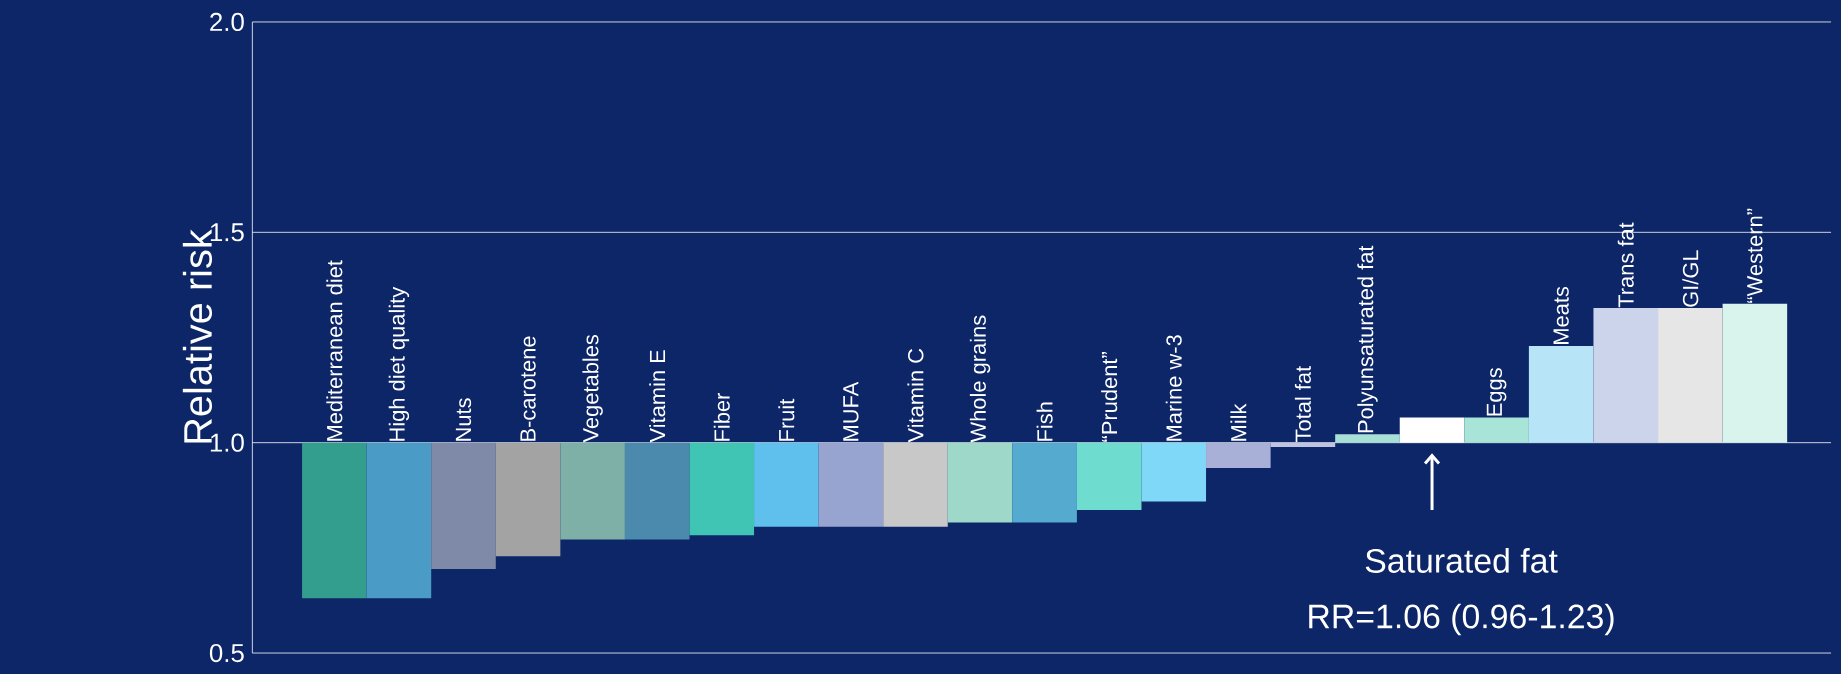  I want to click on x-tick-label: Marine w-3, so click(1173, 388).